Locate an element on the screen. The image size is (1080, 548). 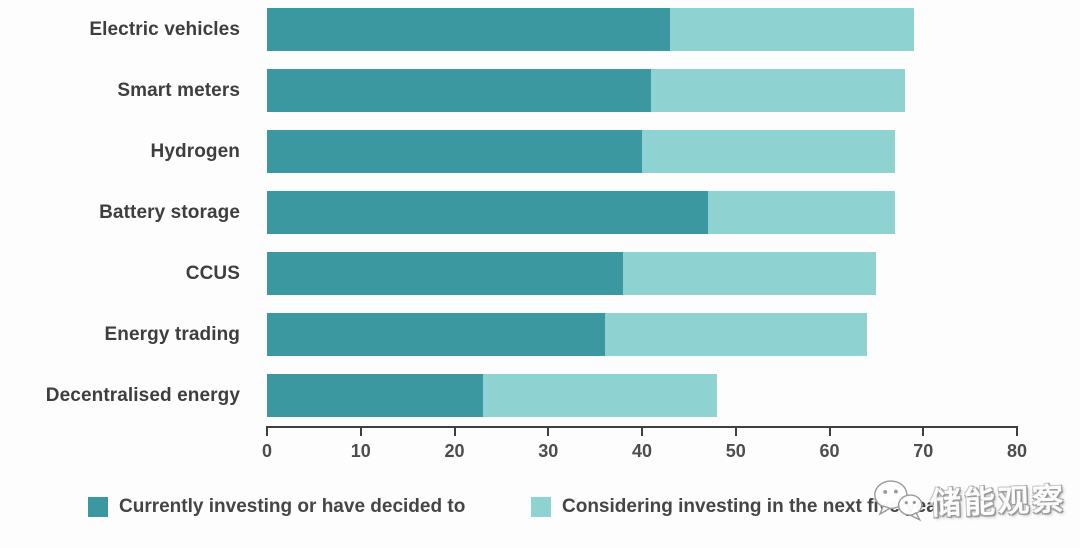
chart-row: Decentralised energy is located at coordinates (540, 395).